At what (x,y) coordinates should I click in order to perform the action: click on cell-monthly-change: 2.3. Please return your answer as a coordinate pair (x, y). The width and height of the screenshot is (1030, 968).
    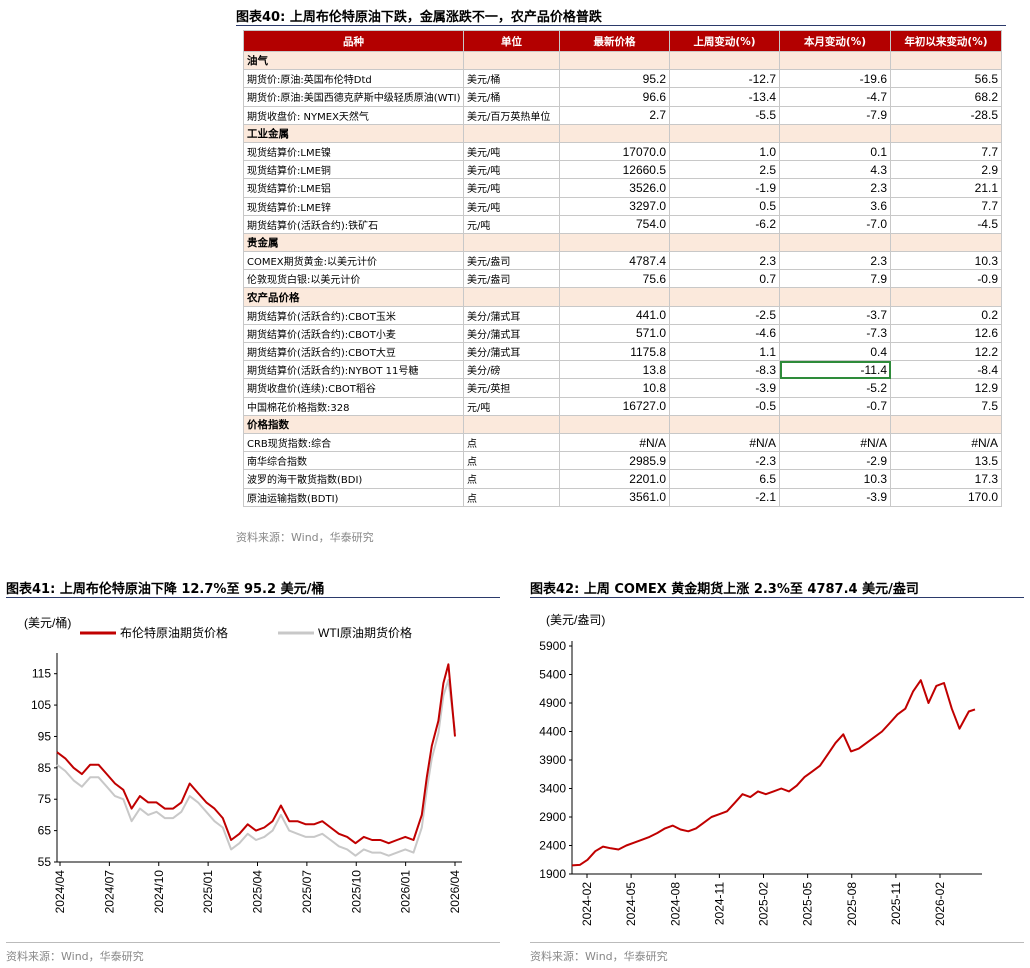
    Looking at the image, I should click on (835, 261).